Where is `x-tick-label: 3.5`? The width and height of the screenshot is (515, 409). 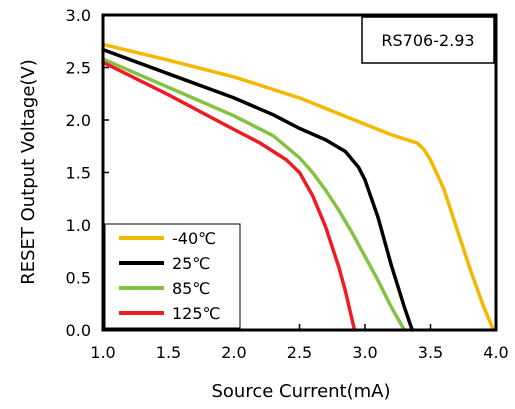 x-tick-label: 3.5 is located at coordinates (430, 352).